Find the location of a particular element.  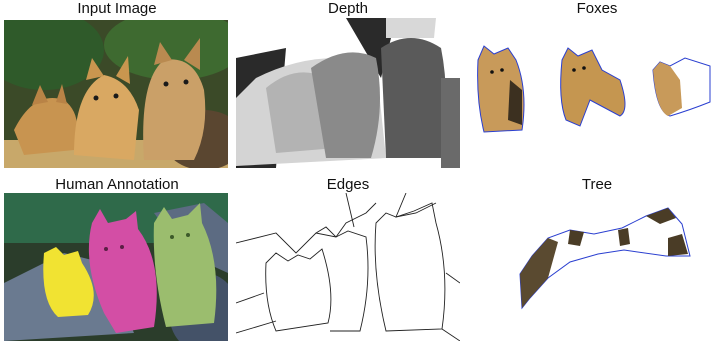

fox-masks is located at coordinates (592, 90).